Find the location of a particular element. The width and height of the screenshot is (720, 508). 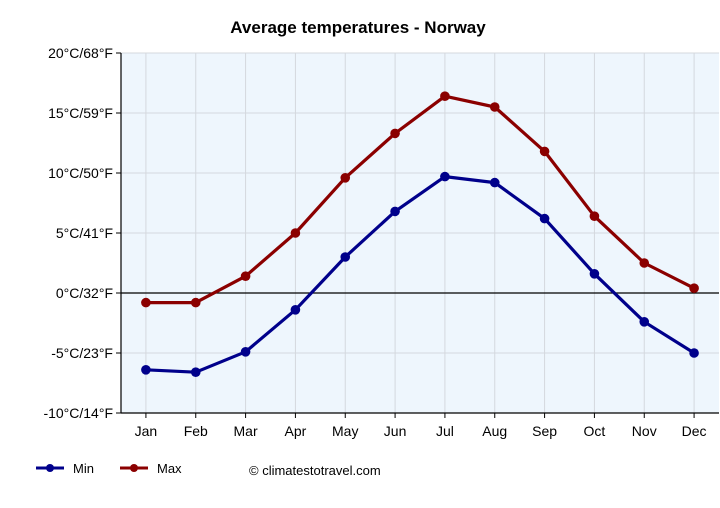

x-tick-label: Jan is located at coordinates (146, 431).